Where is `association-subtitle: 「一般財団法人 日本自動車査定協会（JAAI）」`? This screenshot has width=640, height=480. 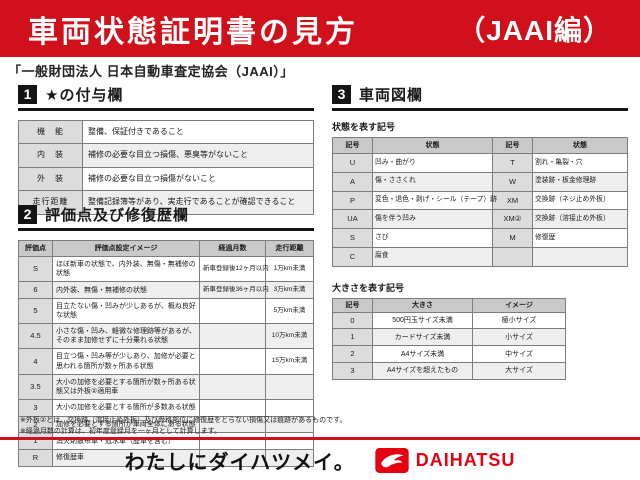 association-subtitle: 「一般財団法人 日本自動車査定協会（JAAI）」 is located at coordinates (151, 71).